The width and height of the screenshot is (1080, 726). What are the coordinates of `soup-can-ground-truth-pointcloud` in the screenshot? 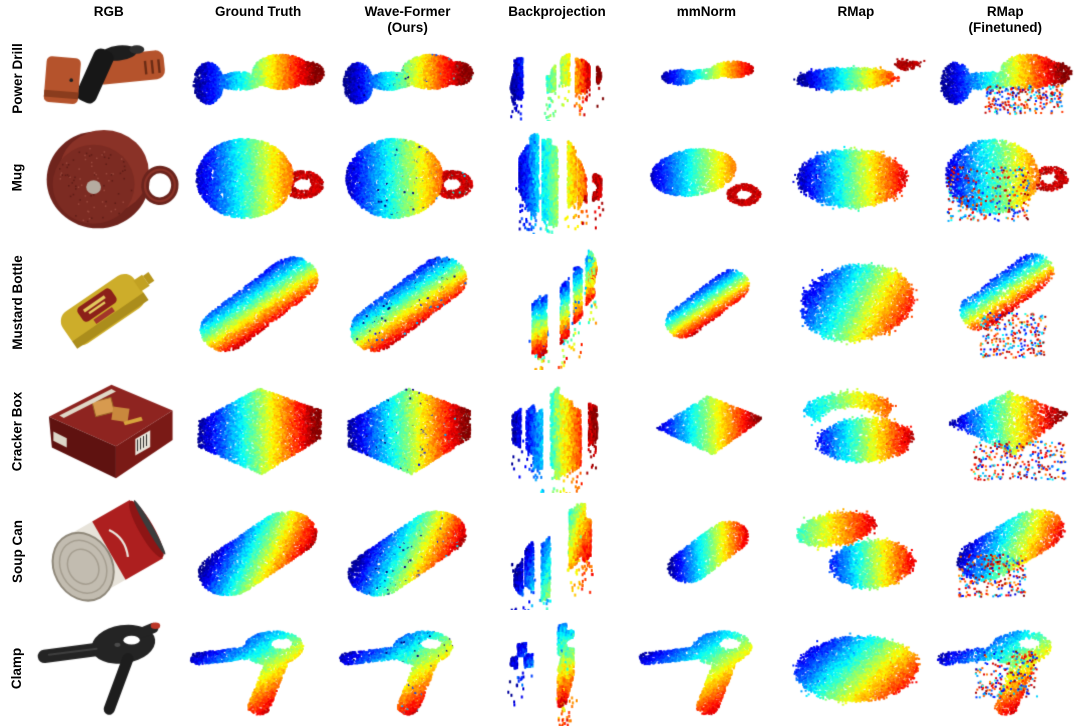 It's located at (258, 551).